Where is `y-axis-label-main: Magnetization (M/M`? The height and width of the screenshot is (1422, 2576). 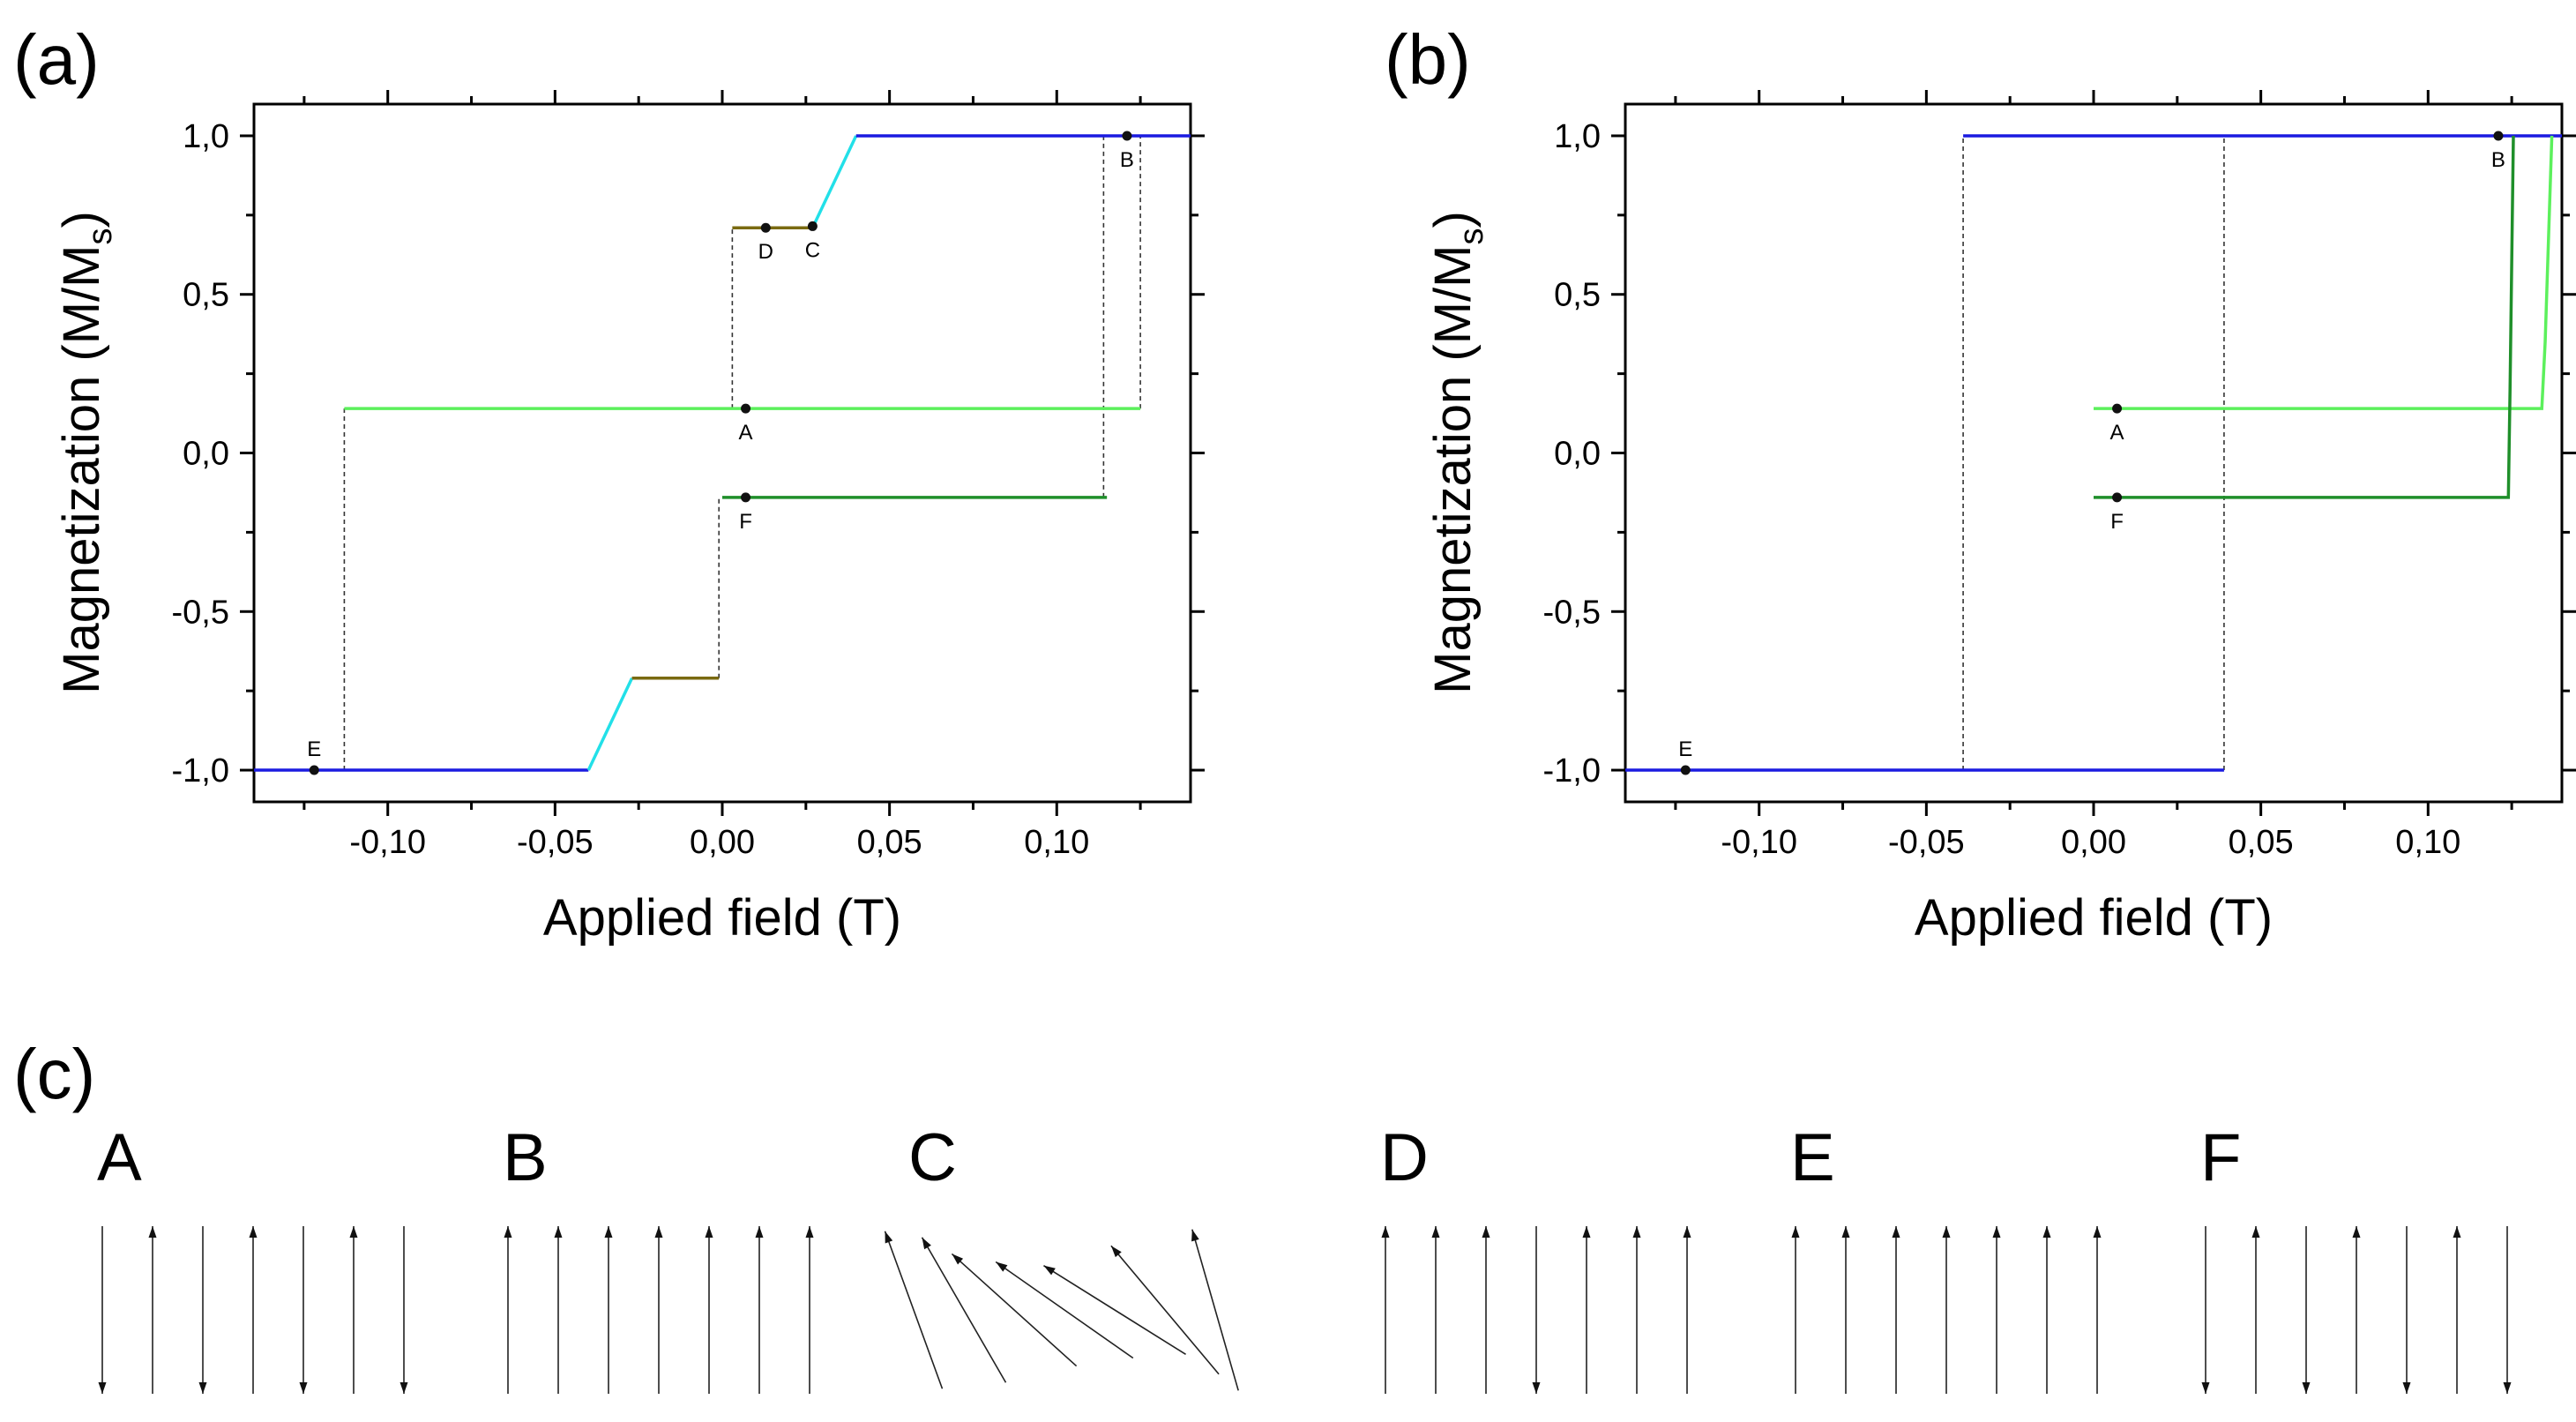 y-axis-label-main: Magnetization (M/M is located at coordinates (81, 469).